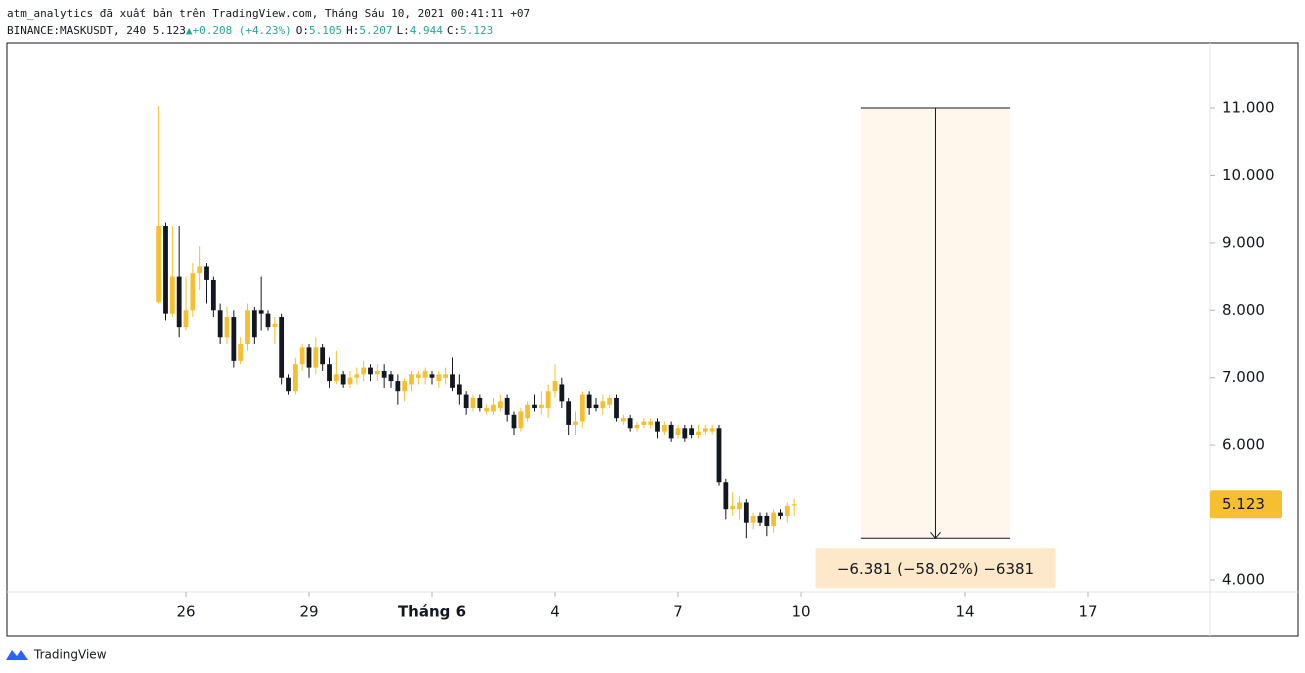  Describe the element at coordinates (678, 612) in the screenshot. I see `x-tick-label: 7` at that location.